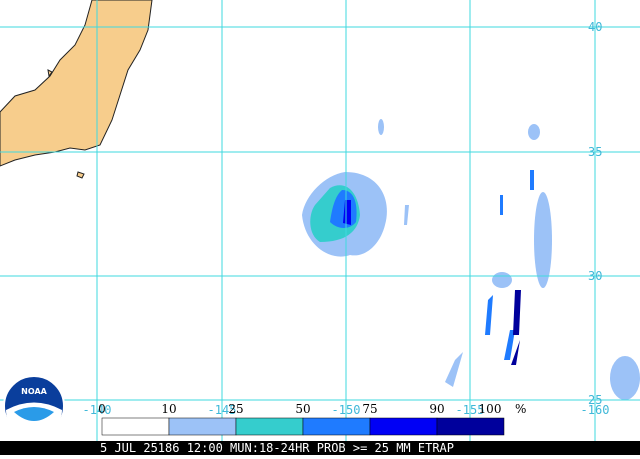  I want to click on logo-gull, so click(34, 414).